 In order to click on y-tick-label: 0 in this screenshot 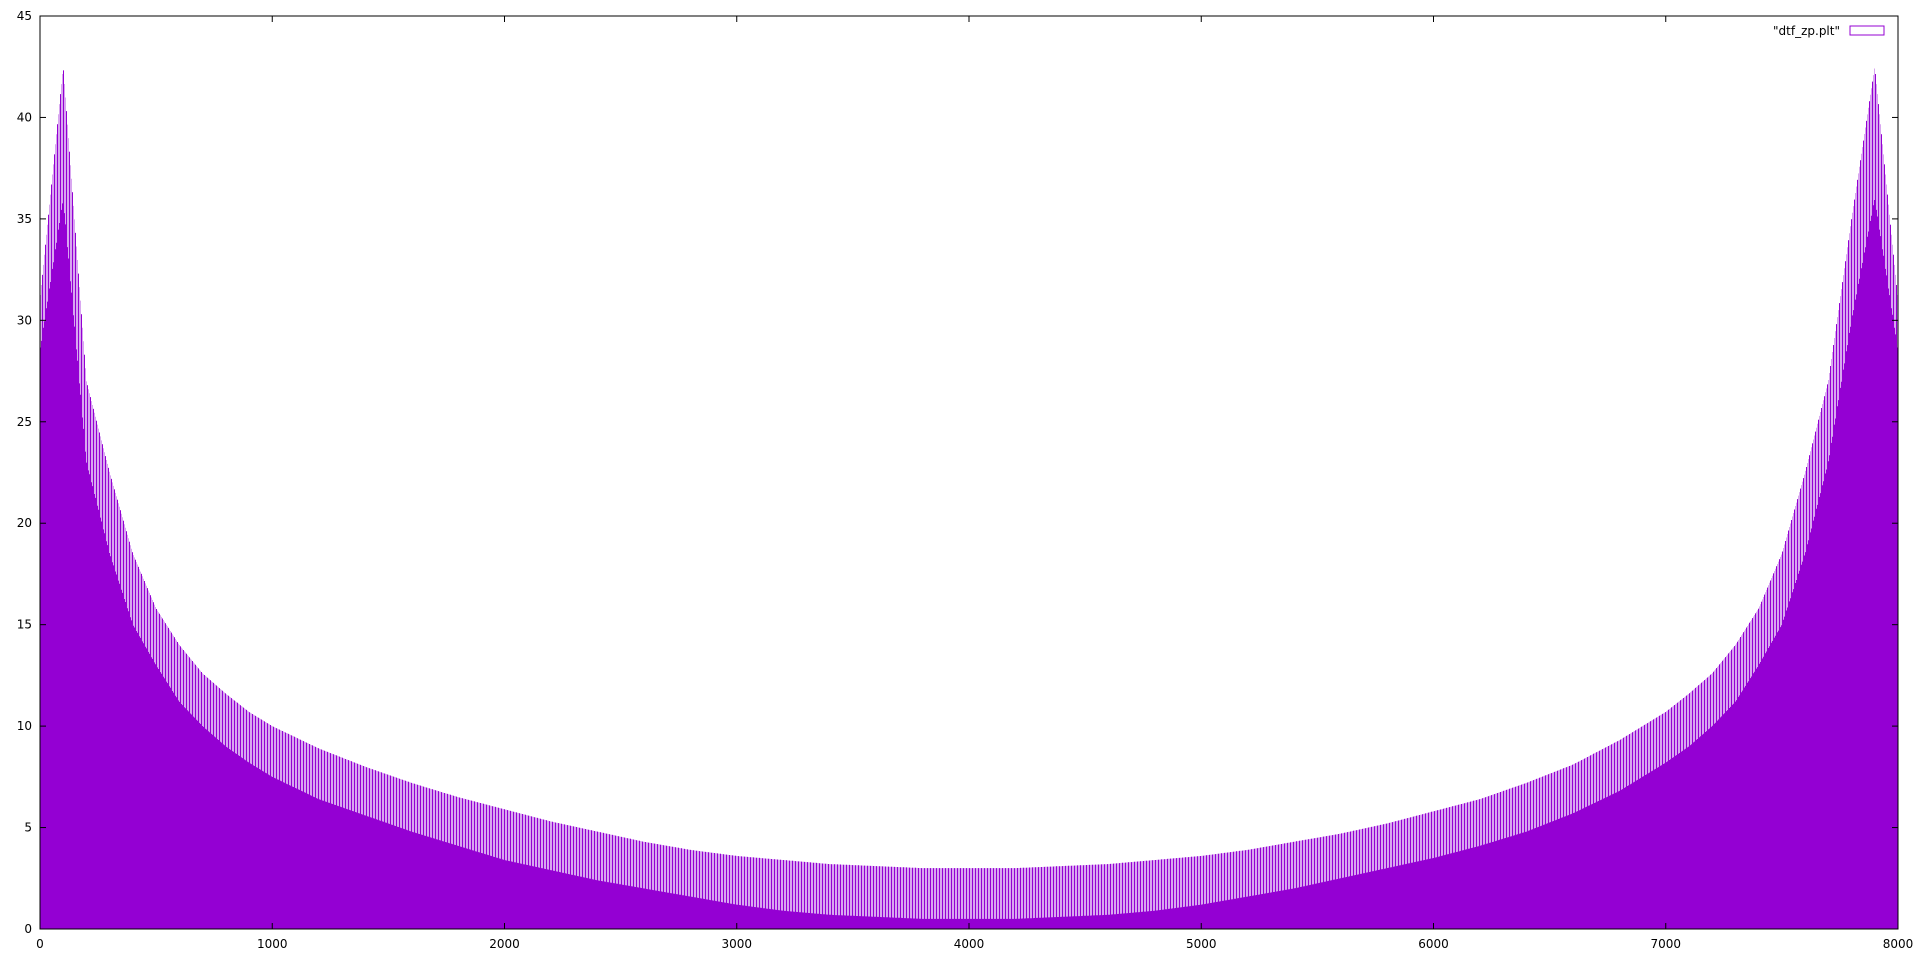, I will do `click(28, 929)`.